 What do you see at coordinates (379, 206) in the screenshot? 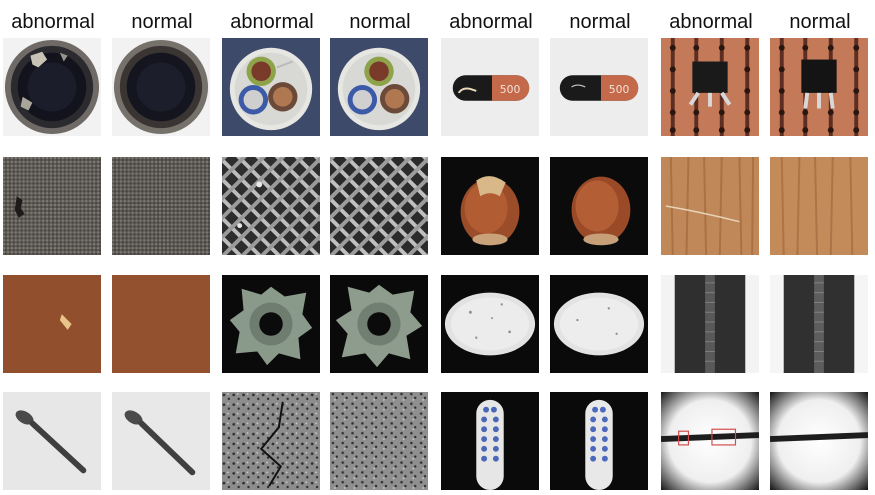
I see `grid-normal-image` at bounding box center [379, 206].